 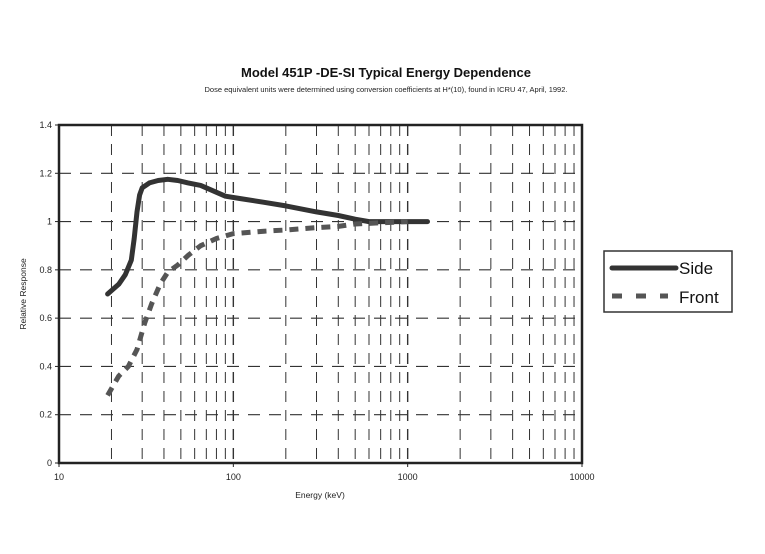 I want to click on series-front-line, so click(x=256, y=308).